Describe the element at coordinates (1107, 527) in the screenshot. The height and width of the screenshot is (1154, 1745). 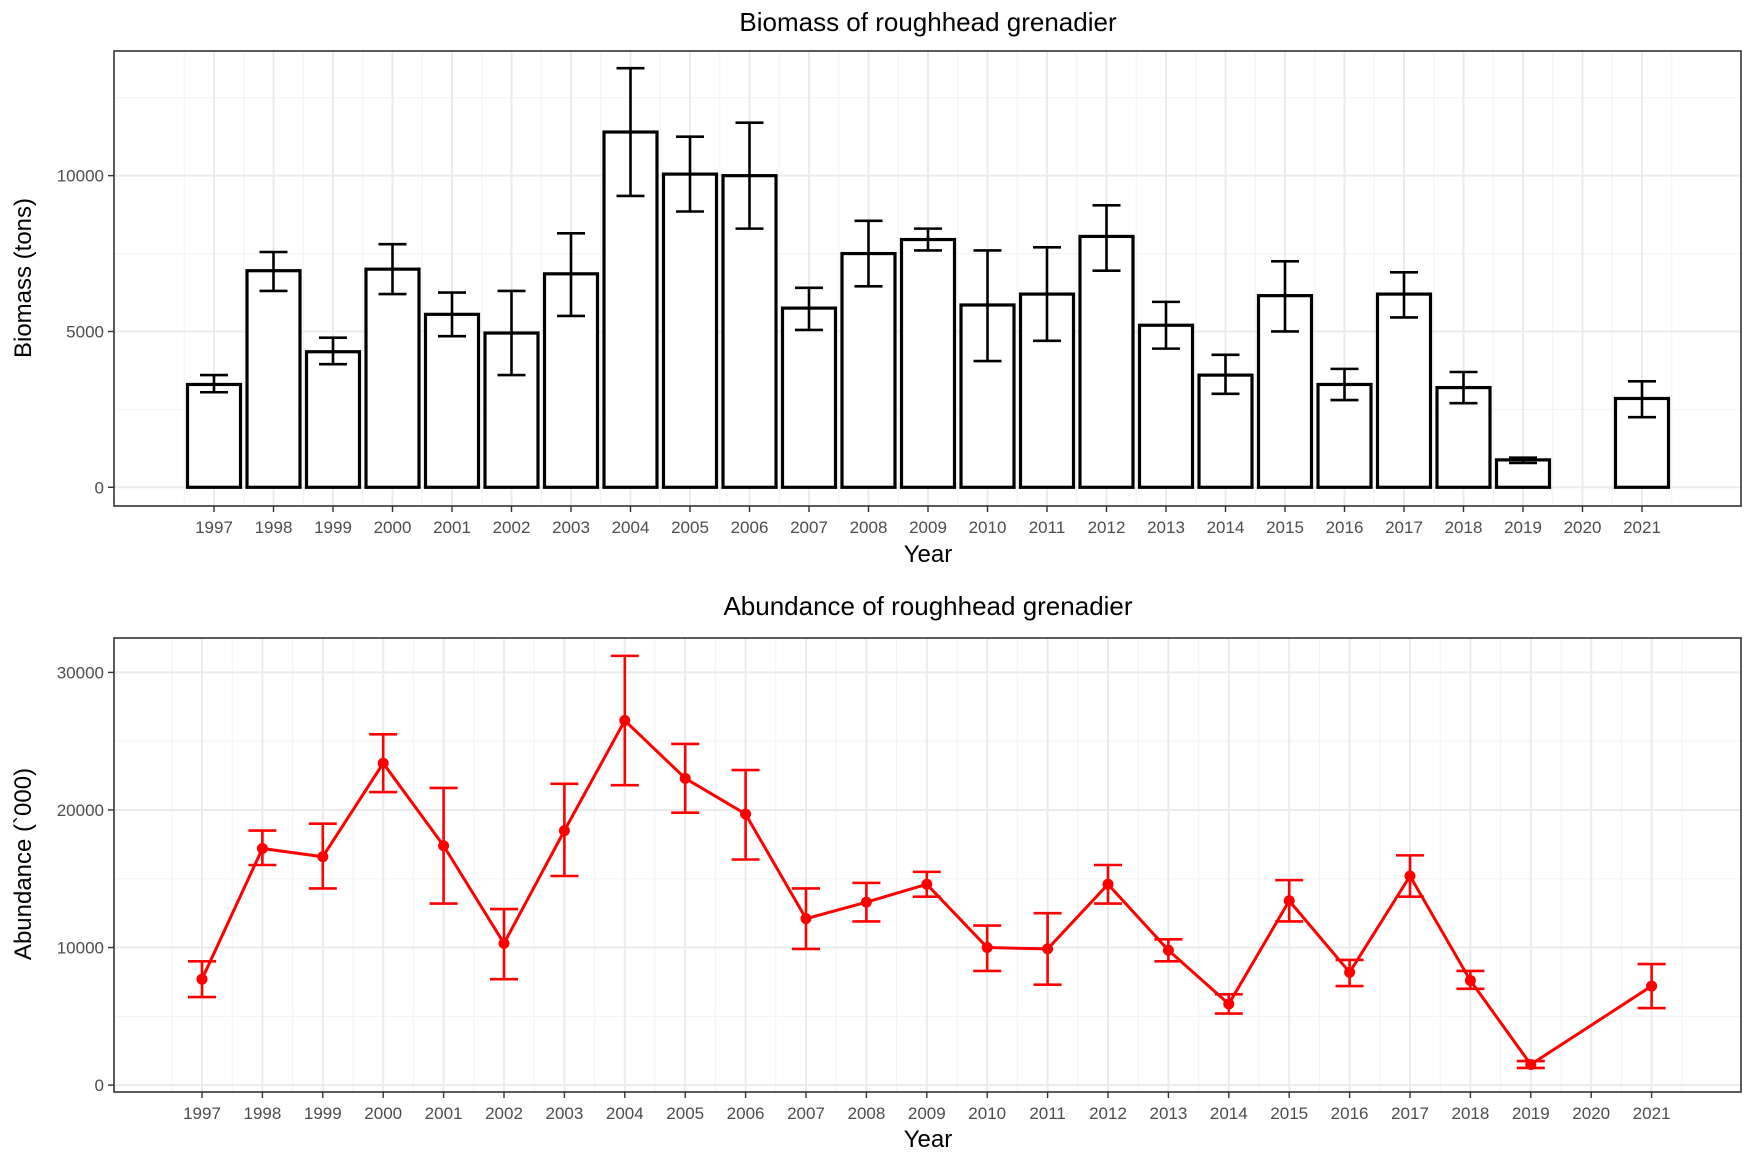
I see `biomass-x-tick-label: 2012` at that location.